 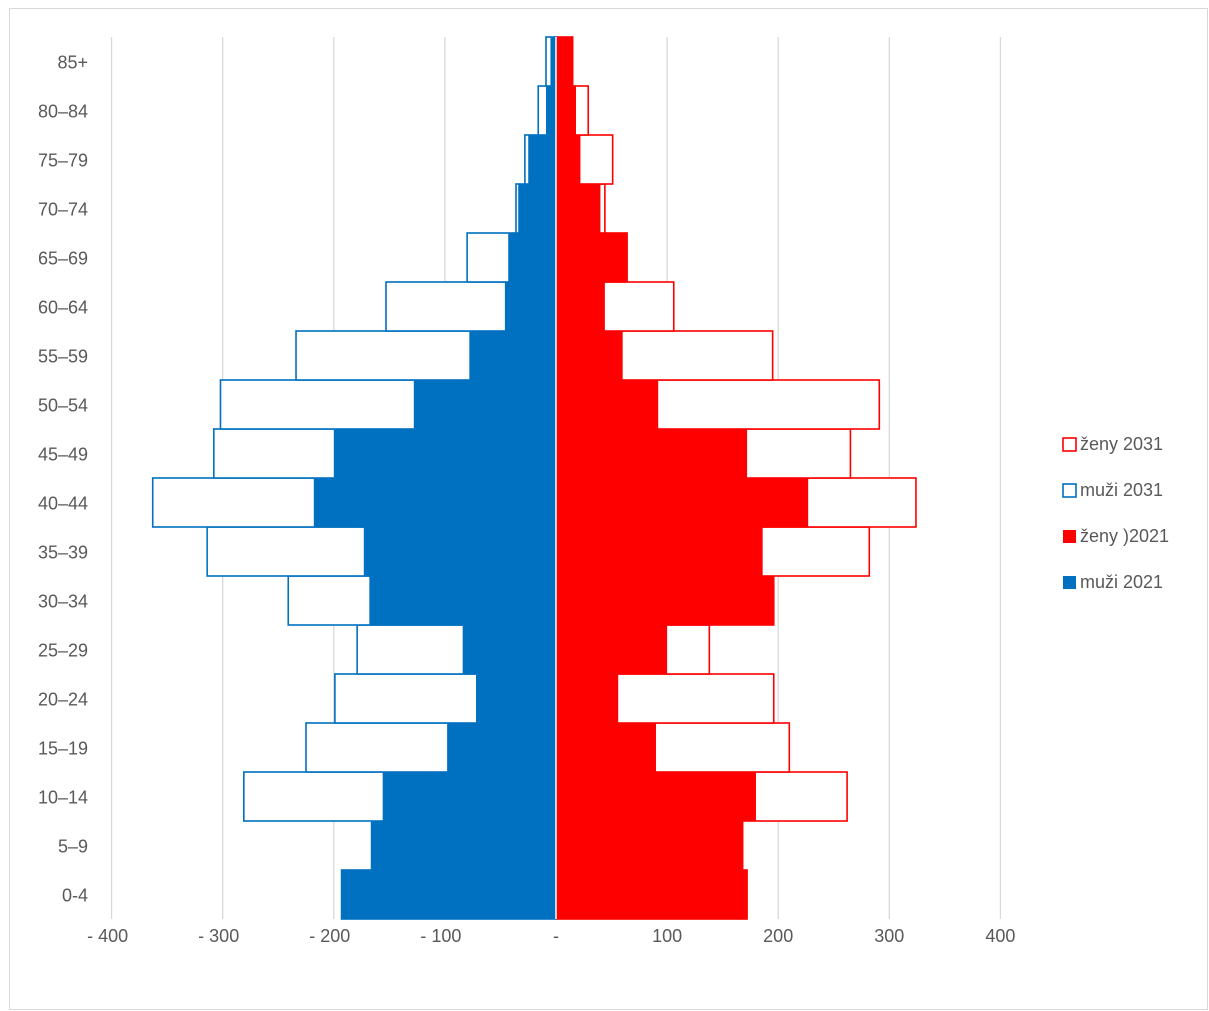 What do you see at coordinates (63, 651) in the screenshot?
I see `y-tick-label: 25–29` at bounding box center [63, 651].